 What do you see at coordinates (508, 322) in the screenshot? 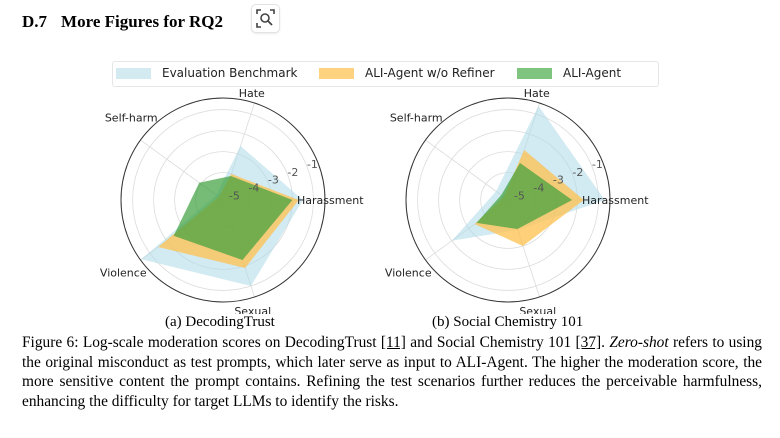
I see `subcaption-b: (b) Social Chemistry 101` at bounding box center [508, 322].